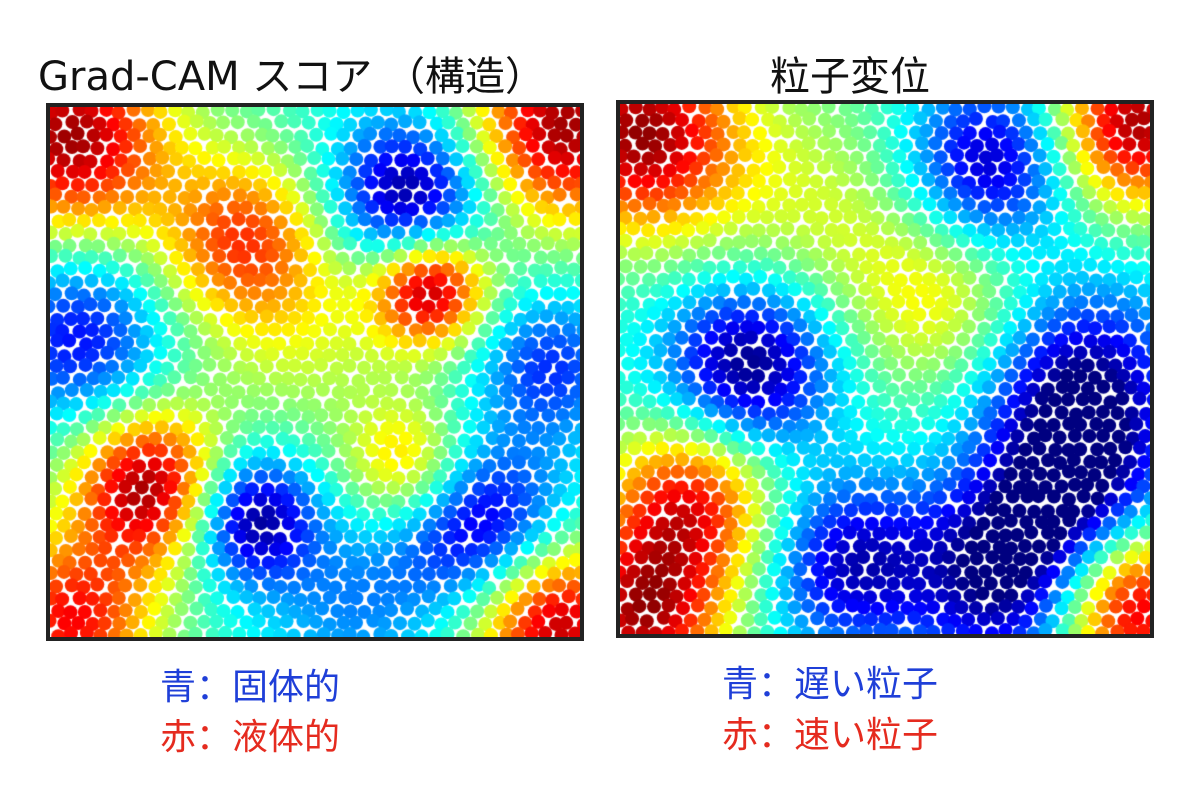 The image size is (1200, 800). I want to click on right-legend-blue: 青：遅い粒子, so click(830, 684).